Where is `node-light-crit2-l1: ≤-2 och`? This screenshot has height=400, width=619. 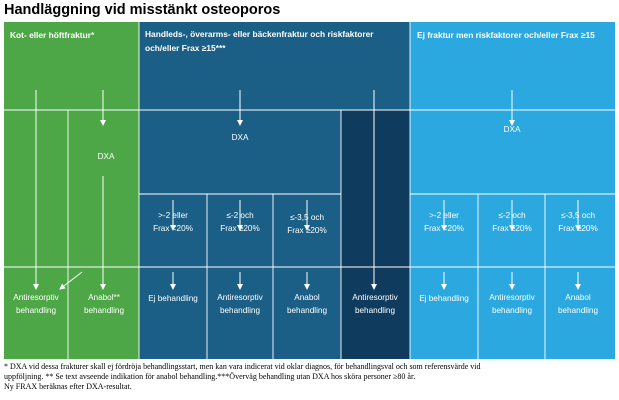
node-light-crit2-l1: ≤-2 och is located at coordinates (512, 215).